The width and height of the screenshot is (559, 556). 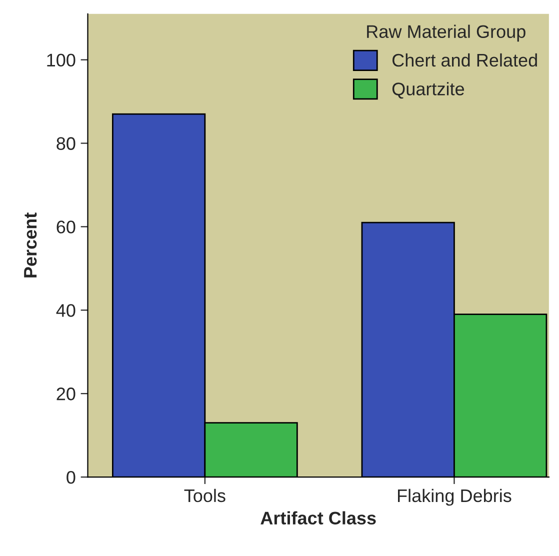 I want to click on y-axis-title: Percent, so click(x=30, y=245).